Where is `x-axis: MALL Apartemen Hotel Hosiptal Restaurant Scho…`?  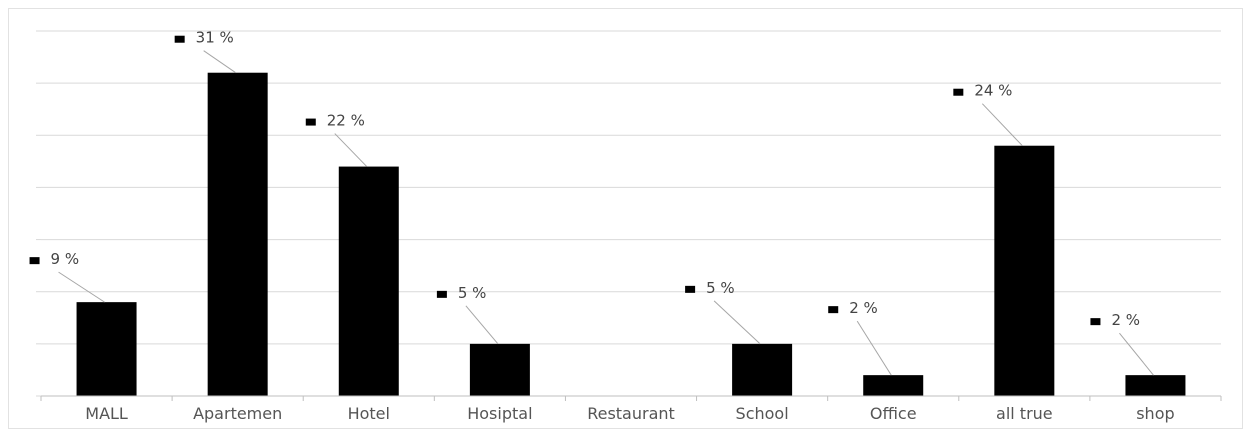 x-axis: MALL Apartemen Hotel Hosiptal Restaurant Scho… is located at coordinates (631, 409).